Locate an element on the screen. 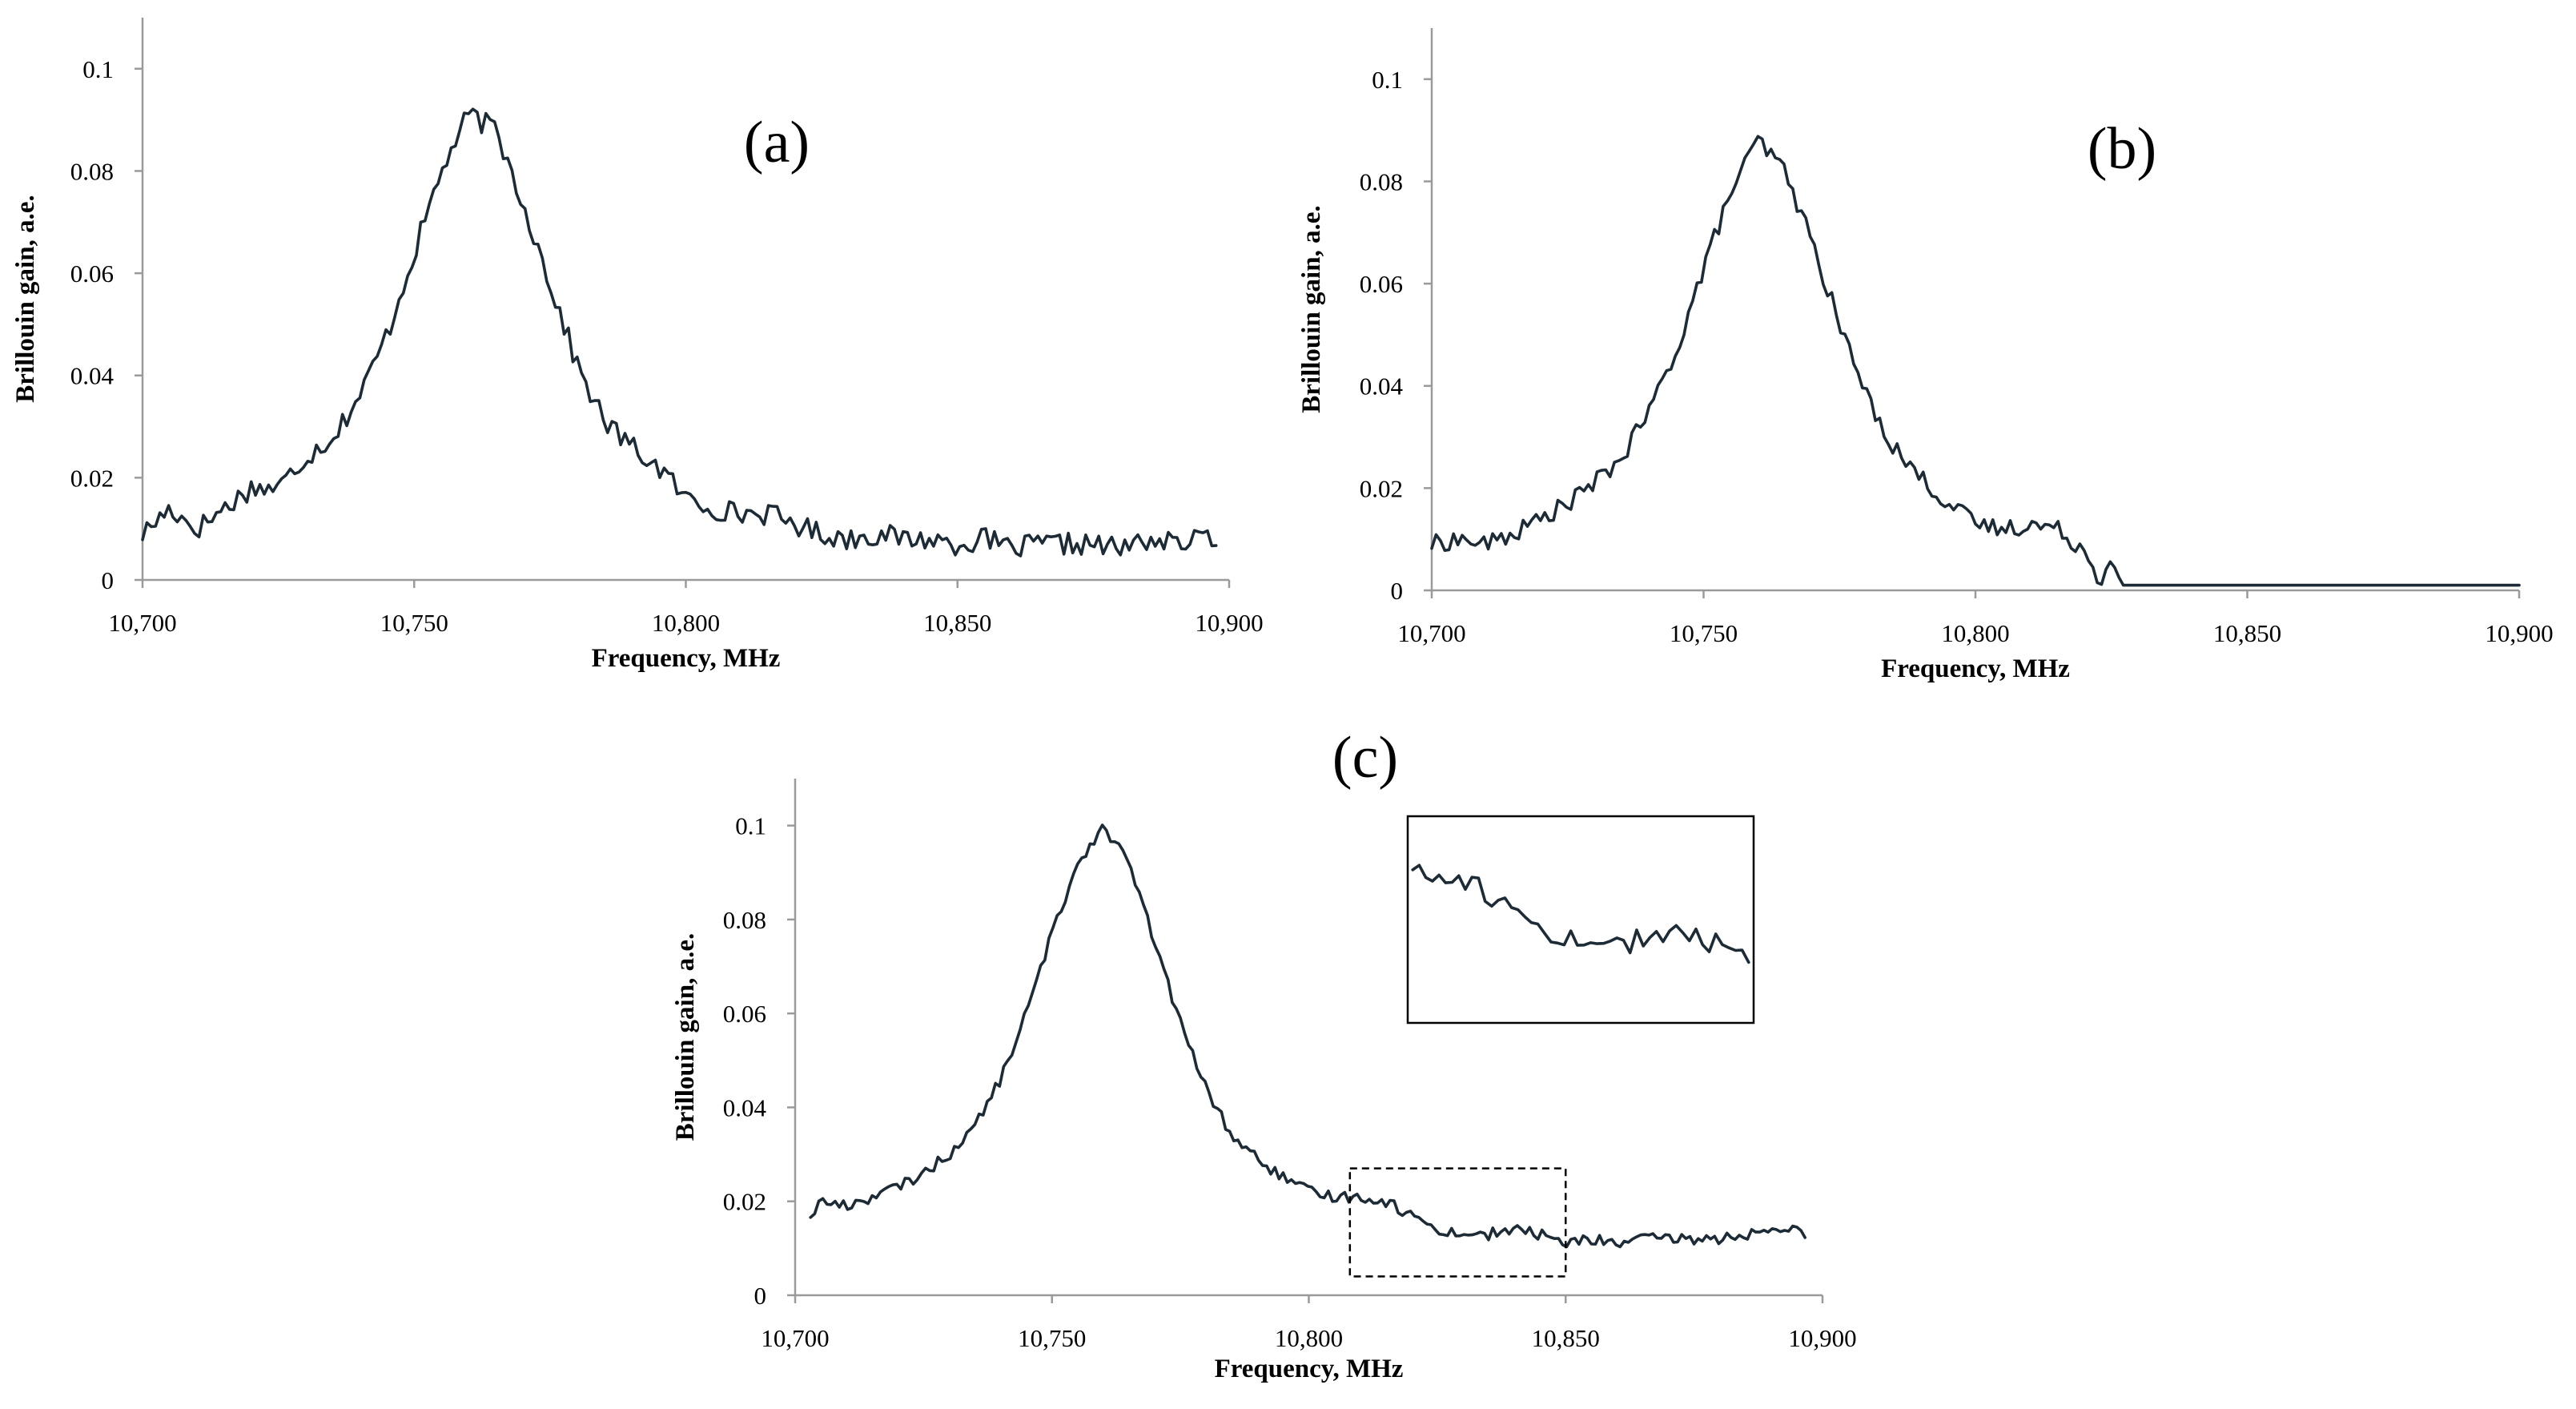  zoom-region-box is located at coordinates (1457, 1222).